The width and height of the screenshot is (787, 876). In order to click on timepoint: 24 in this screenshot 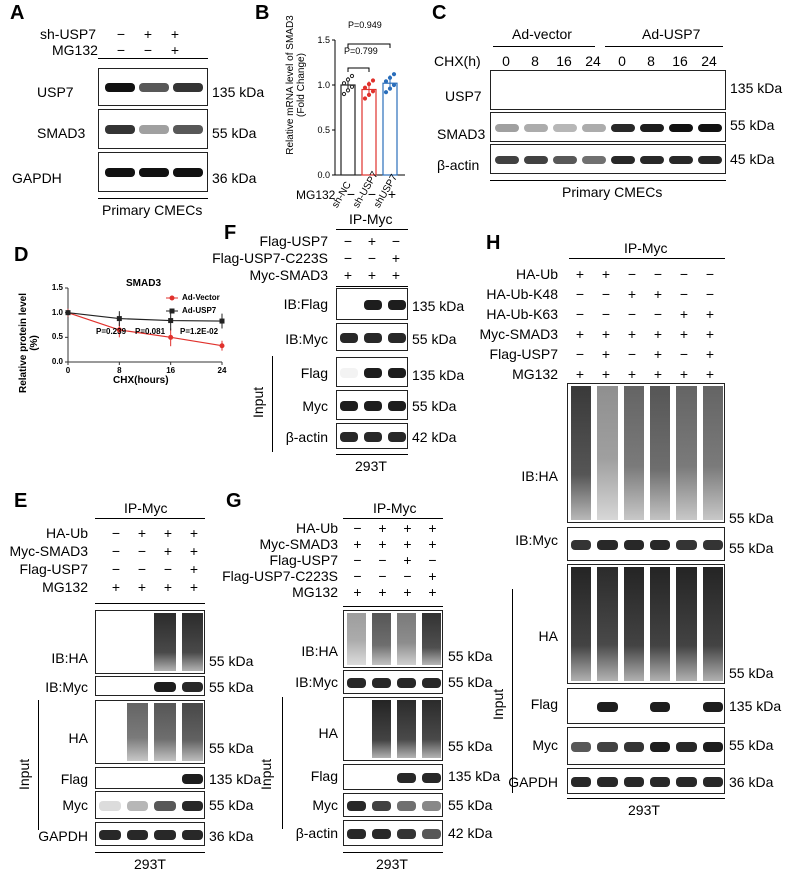, I will do `click(593, 61)`.